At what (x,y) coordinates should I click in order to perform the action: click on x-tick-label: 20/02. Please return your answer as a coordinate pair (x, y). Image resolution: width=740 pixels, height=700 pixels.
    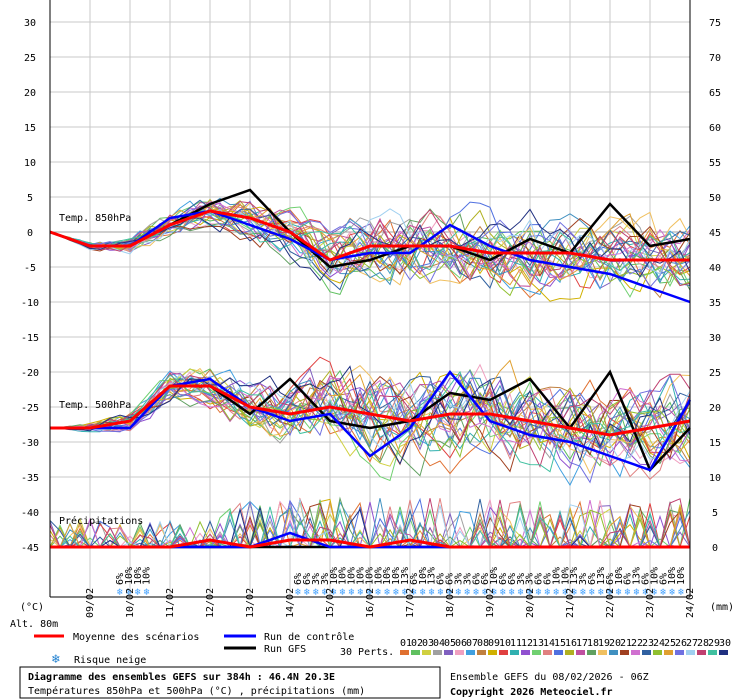
    Looking at the image, I should click on (530, 603).